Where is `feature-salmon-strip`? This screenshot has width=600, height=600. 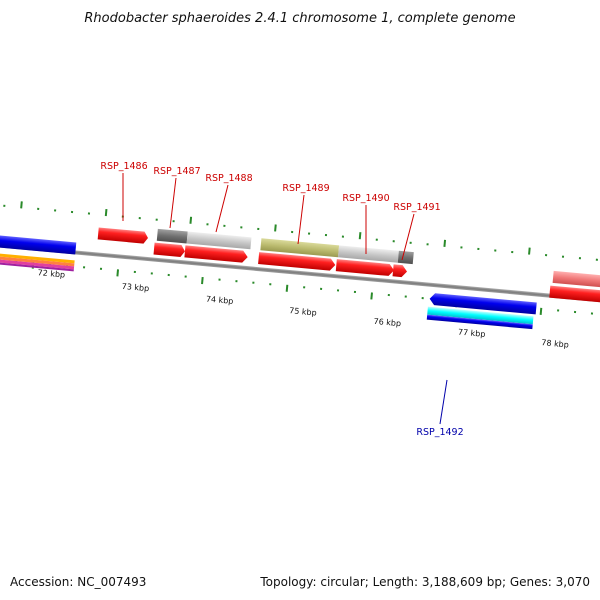
feature-salmon-strip is located at coordinates (37, 260).